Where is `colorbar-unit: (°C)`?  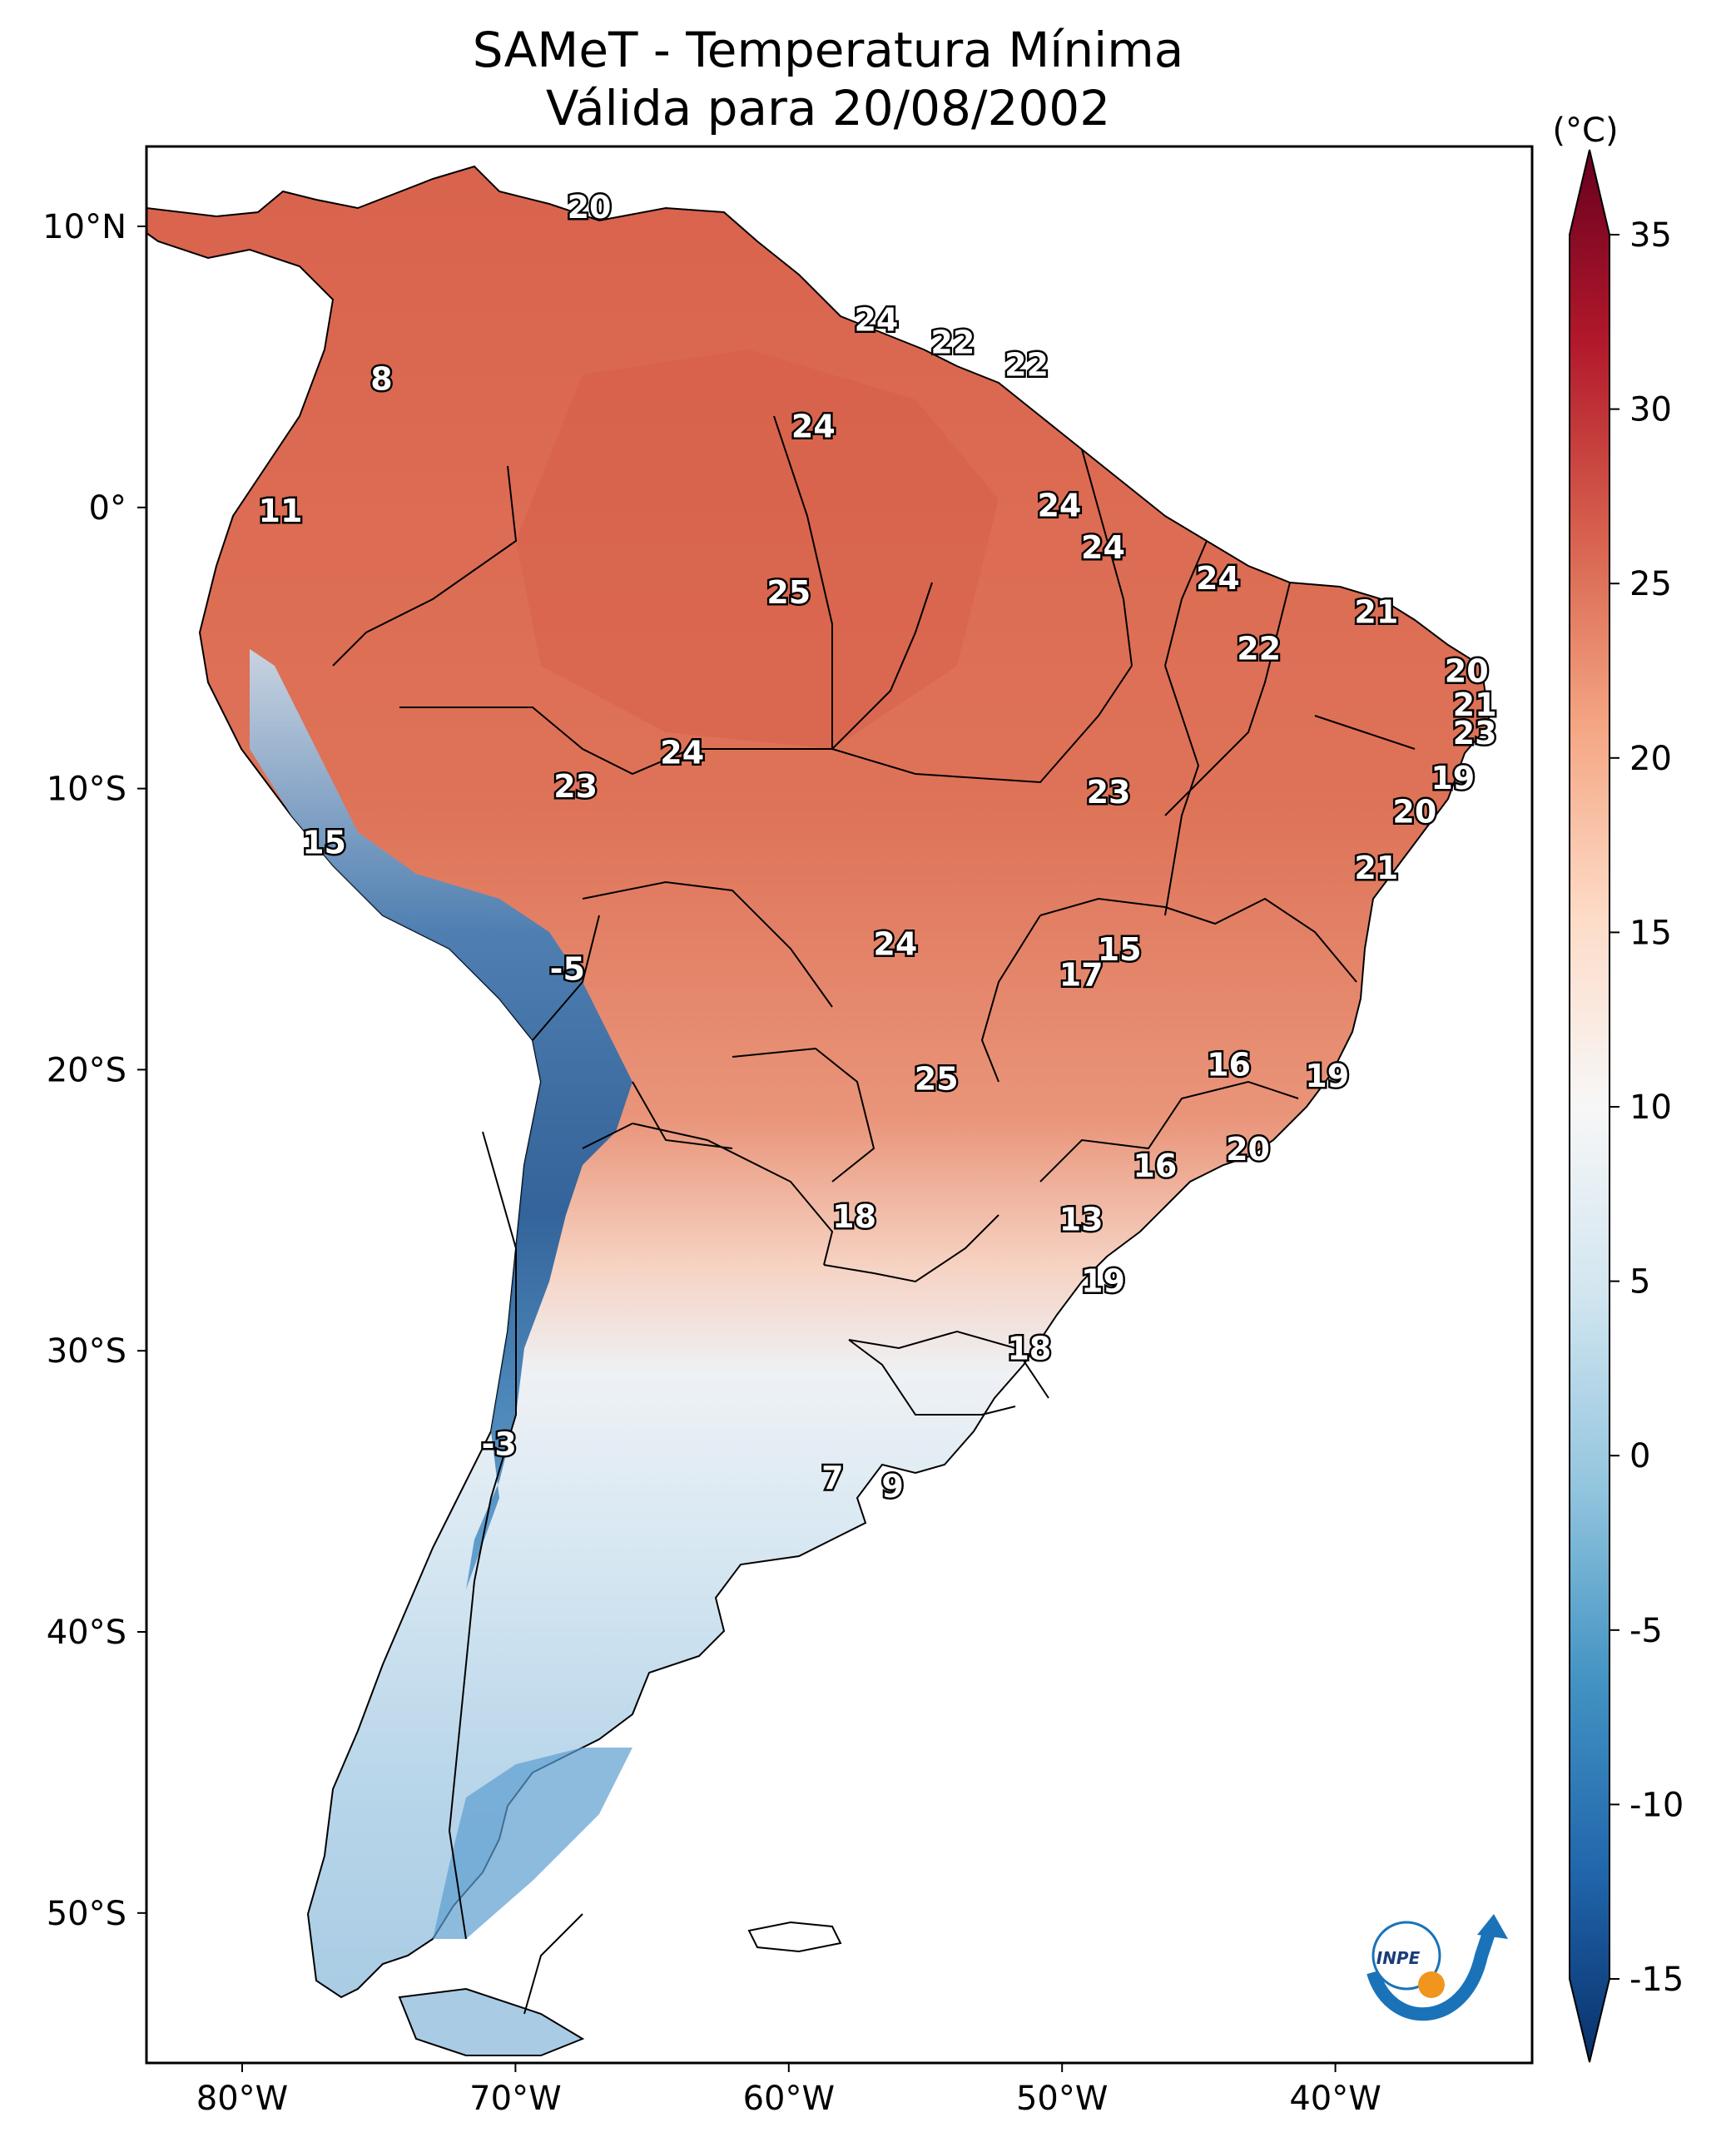 colorbar-unit: (°C) is located at coordinates (1585, 131).